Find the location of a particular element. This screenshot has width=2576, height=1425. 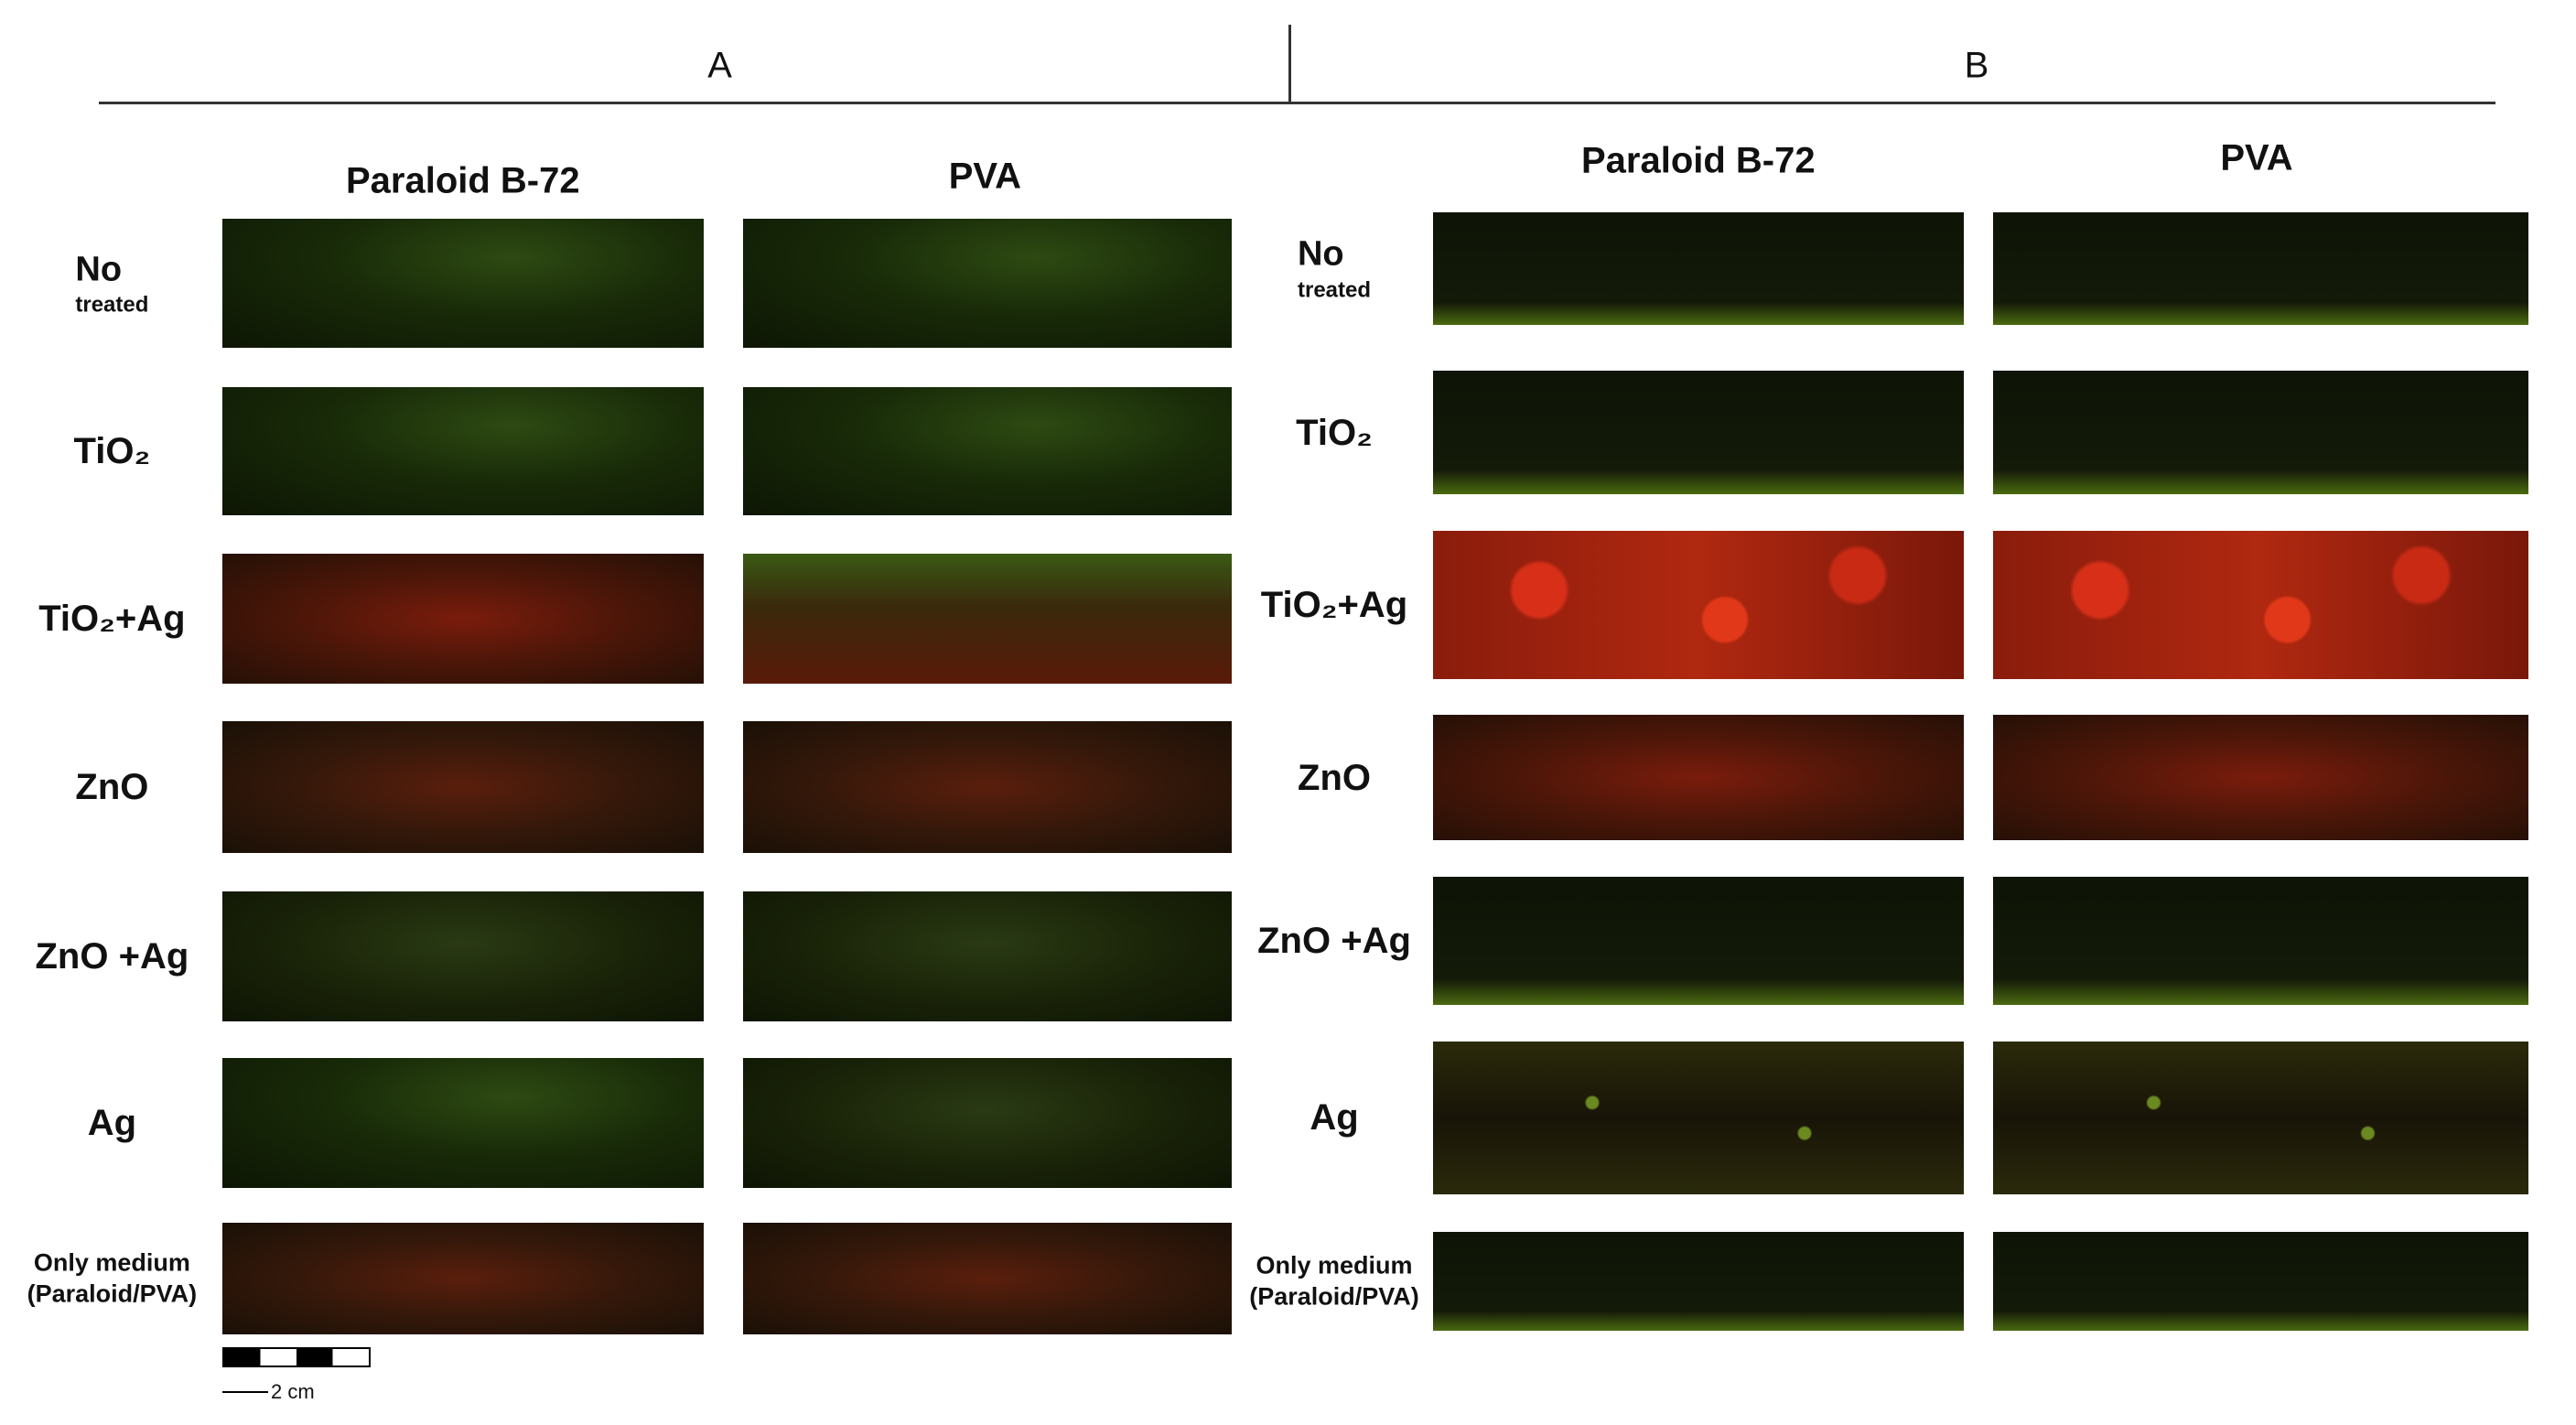

scale-arrow is located at coordinates (245, 1392).